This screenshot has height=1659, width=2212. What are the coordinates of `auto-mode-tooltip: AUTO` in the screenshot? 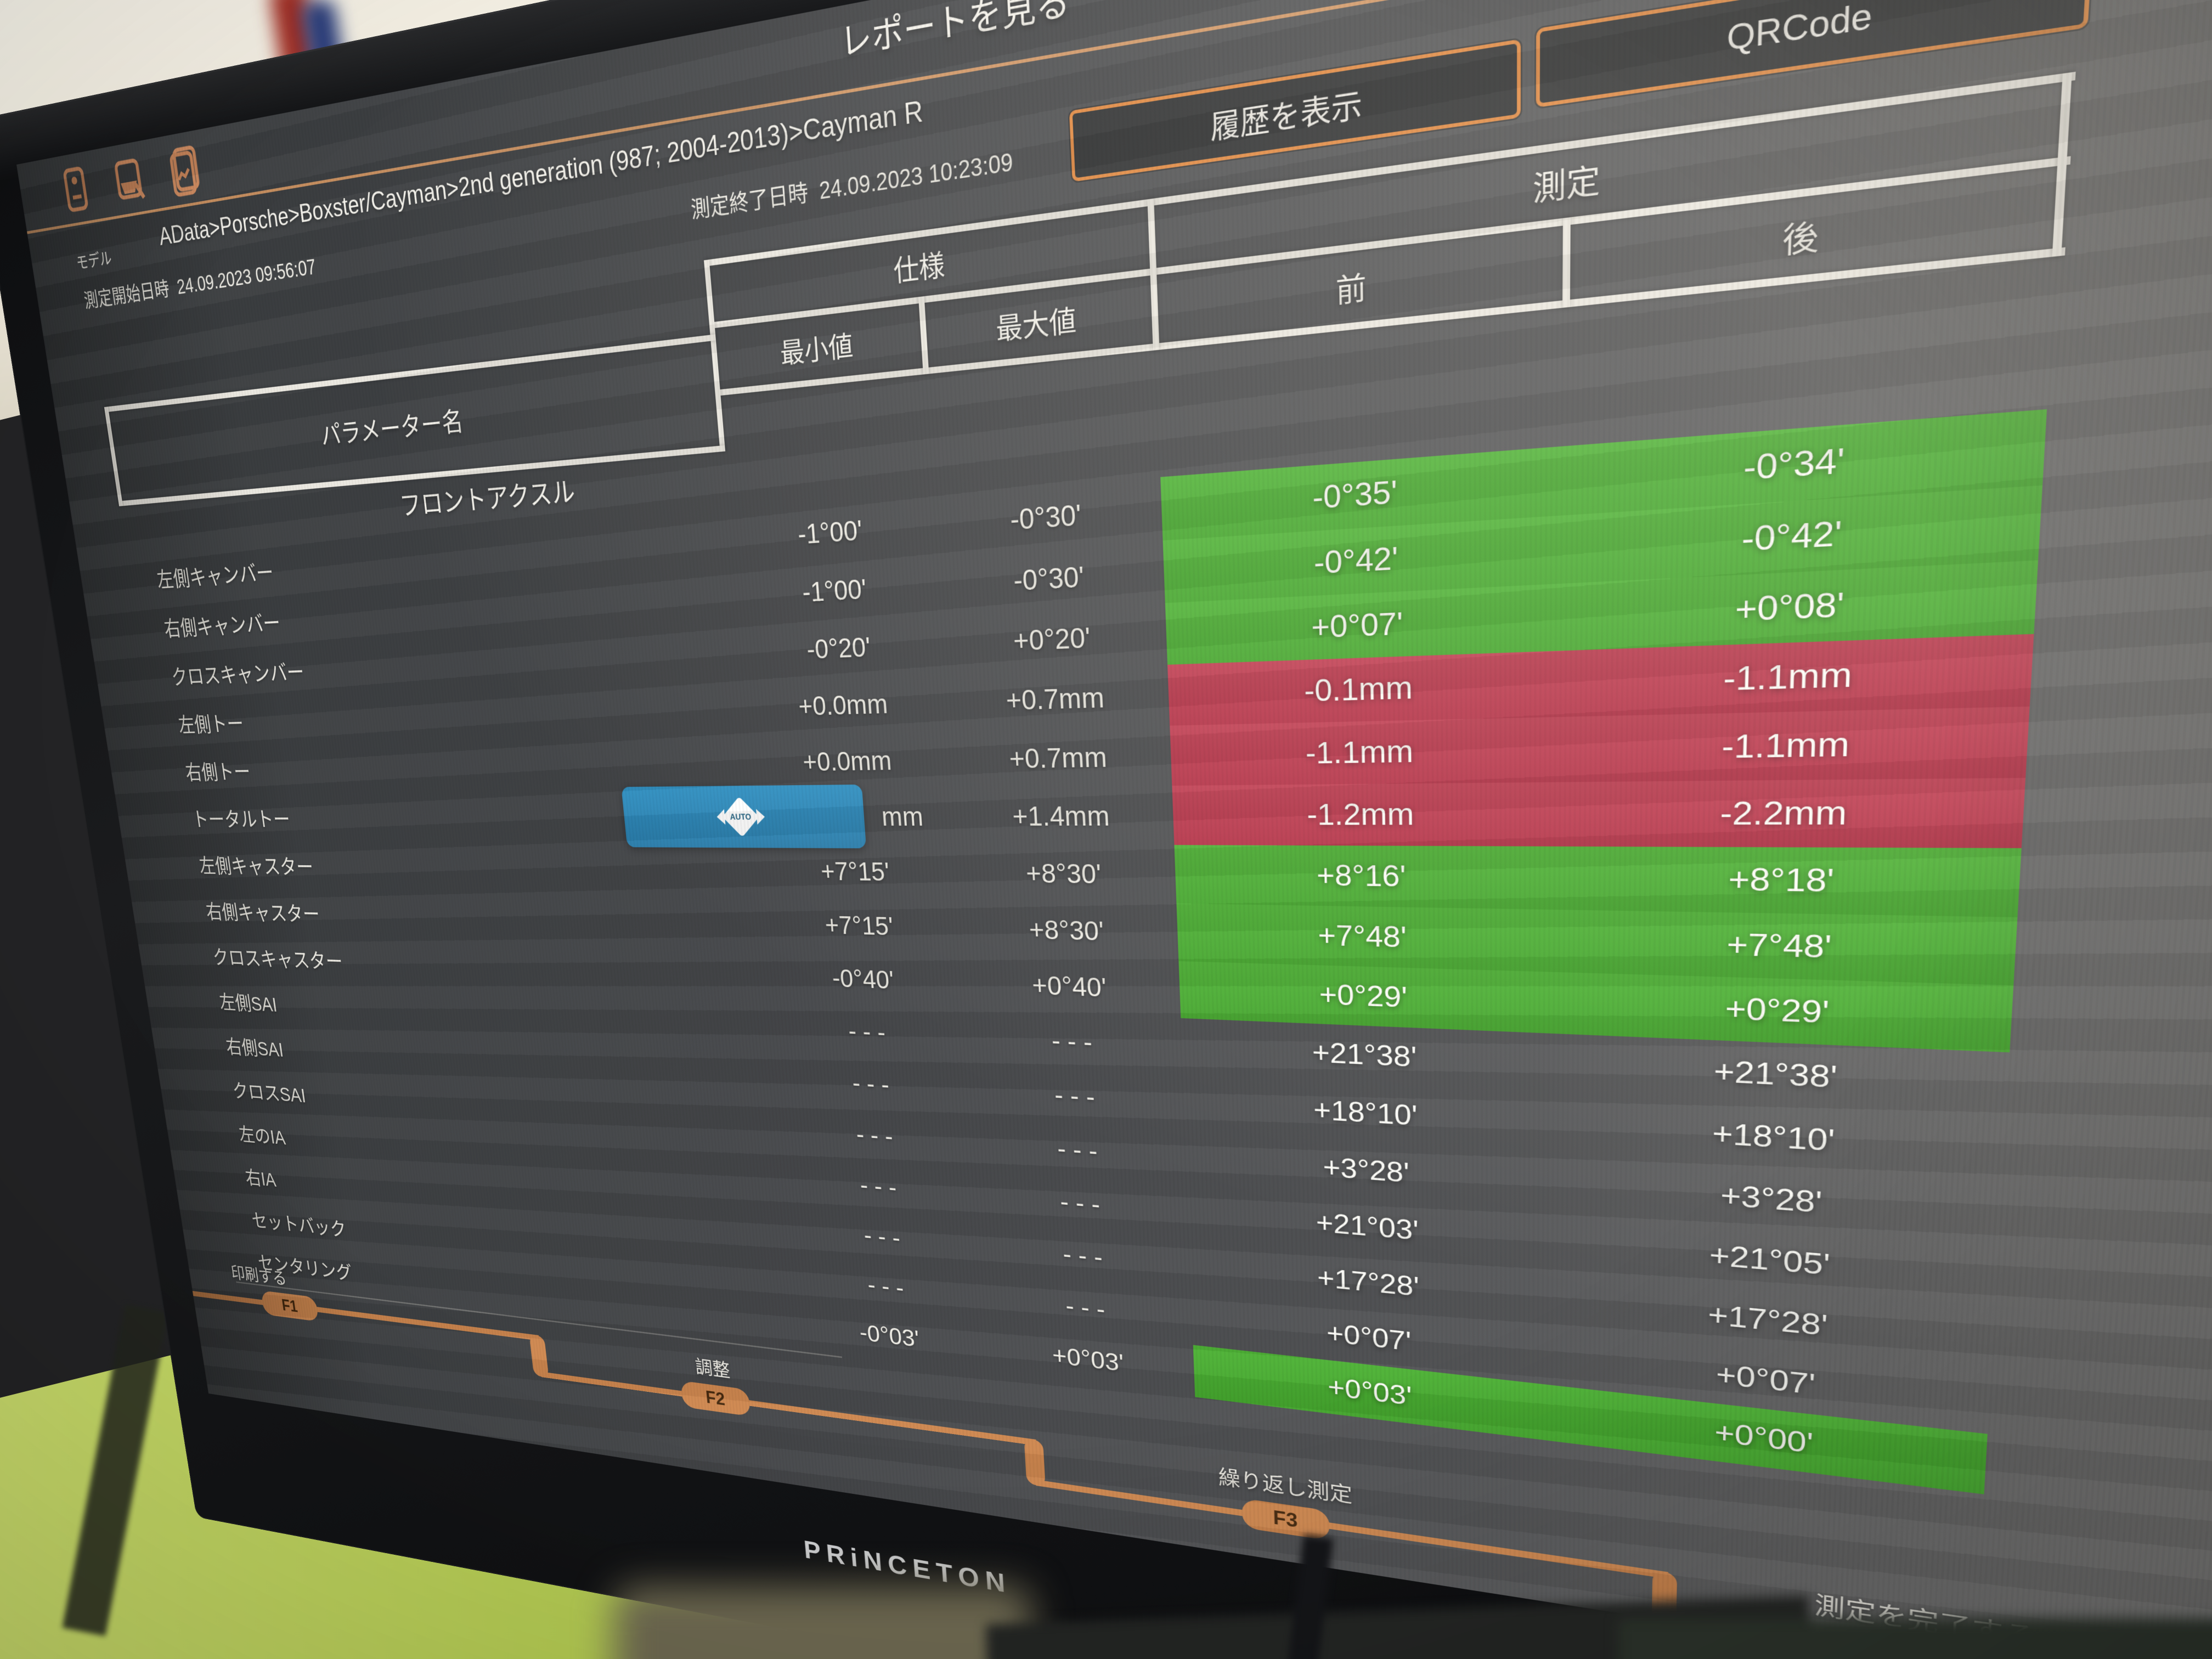 It's located at (744, 817).